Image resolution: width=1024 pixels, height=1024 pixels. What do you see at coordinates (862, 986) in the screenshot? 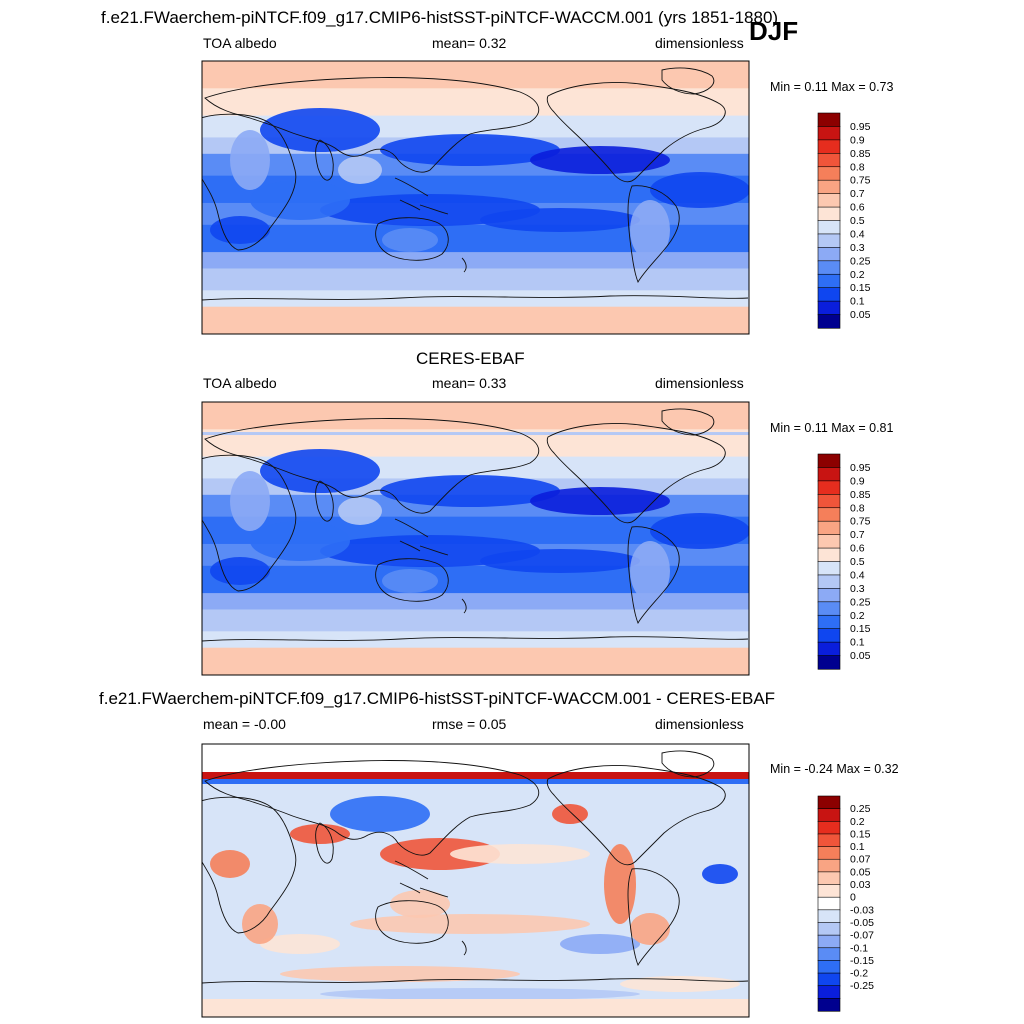
I see `colorbar-tick-label: -0.25` at bounding box center [862, 986].